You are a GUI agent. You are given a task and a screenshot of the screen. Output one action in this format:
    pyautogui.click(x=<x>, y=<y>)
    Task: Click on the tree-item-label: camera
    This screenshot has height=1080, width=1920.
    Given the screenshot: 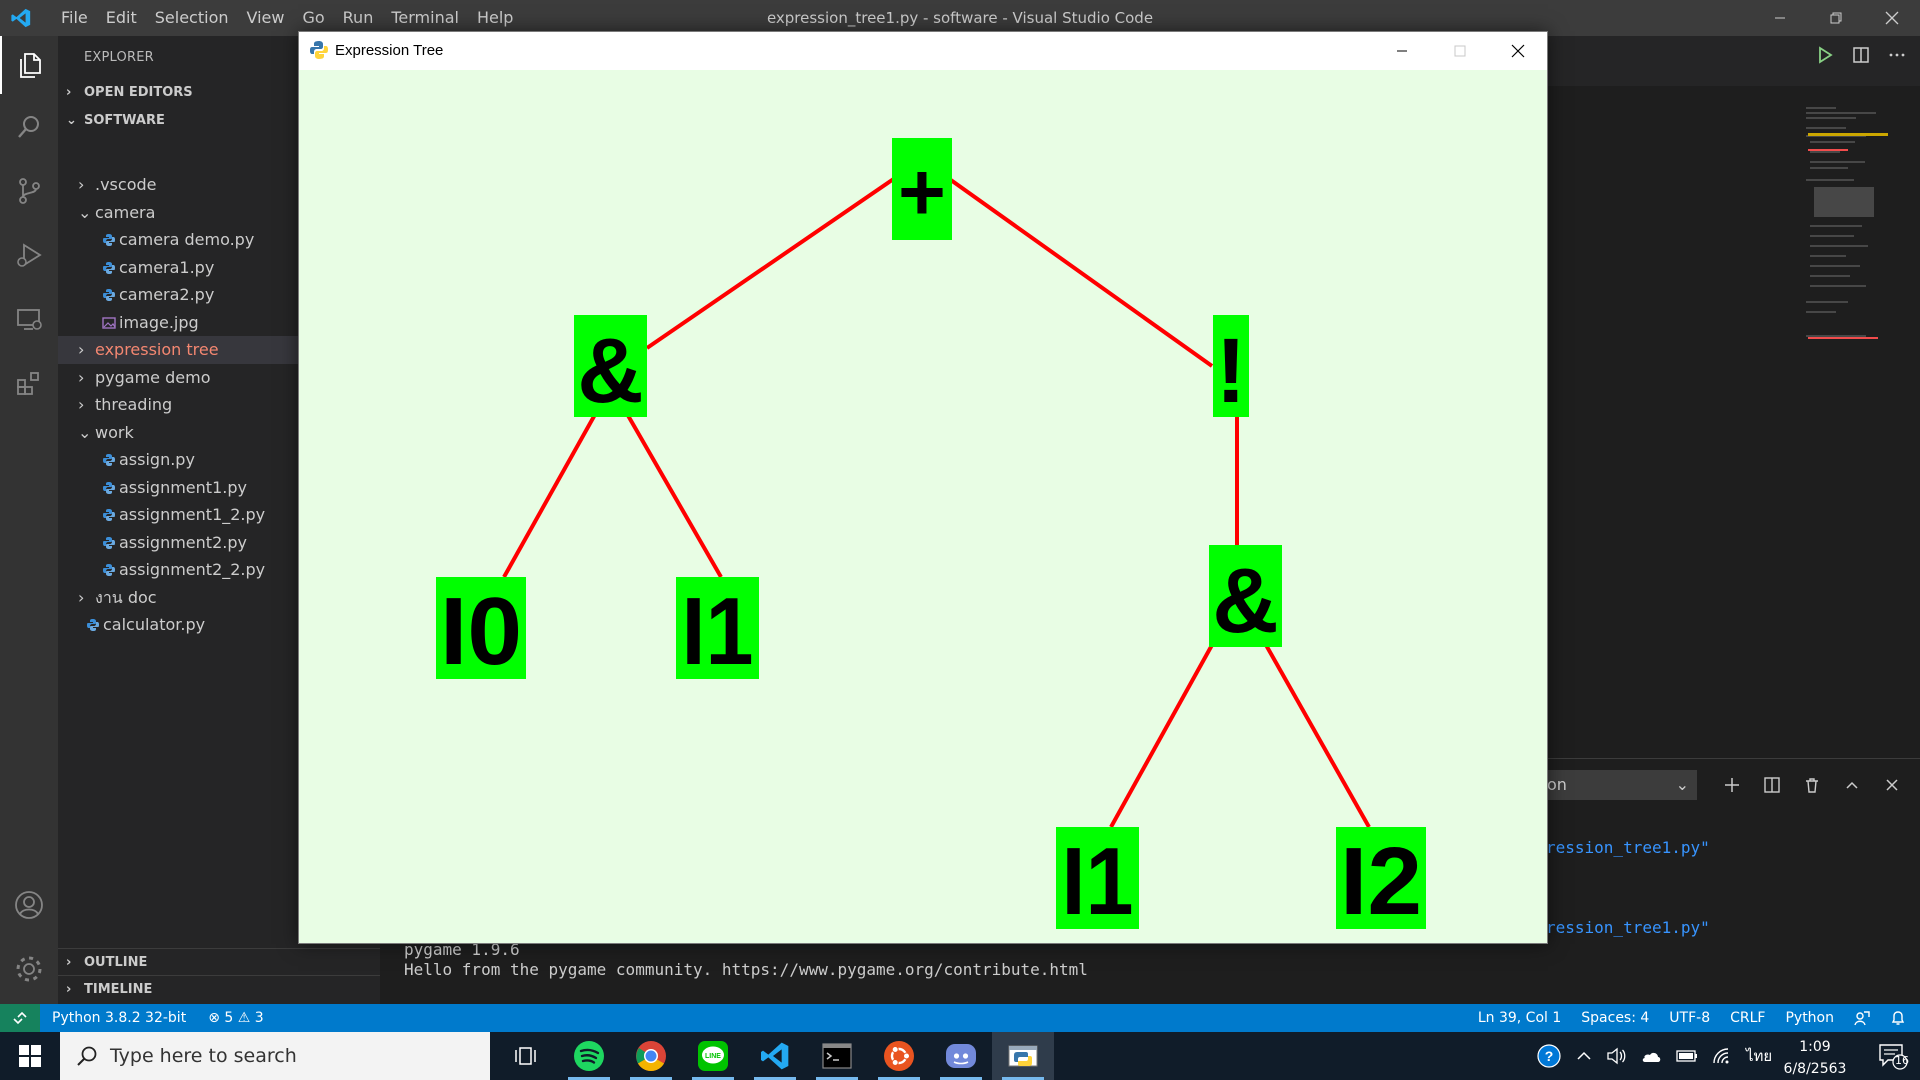 What is the action you would take?
    pyautogui.click(x=125, y=212)
    